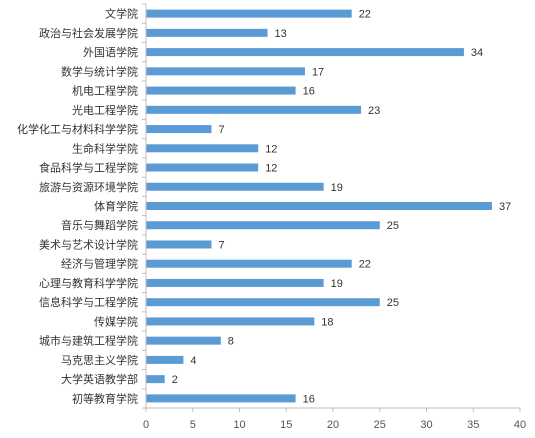  What do you see at coordinates (88, 283) in the screenshot?
I see `category-label-15: 心理与教育科学学院` at bounding box center [88, 283].